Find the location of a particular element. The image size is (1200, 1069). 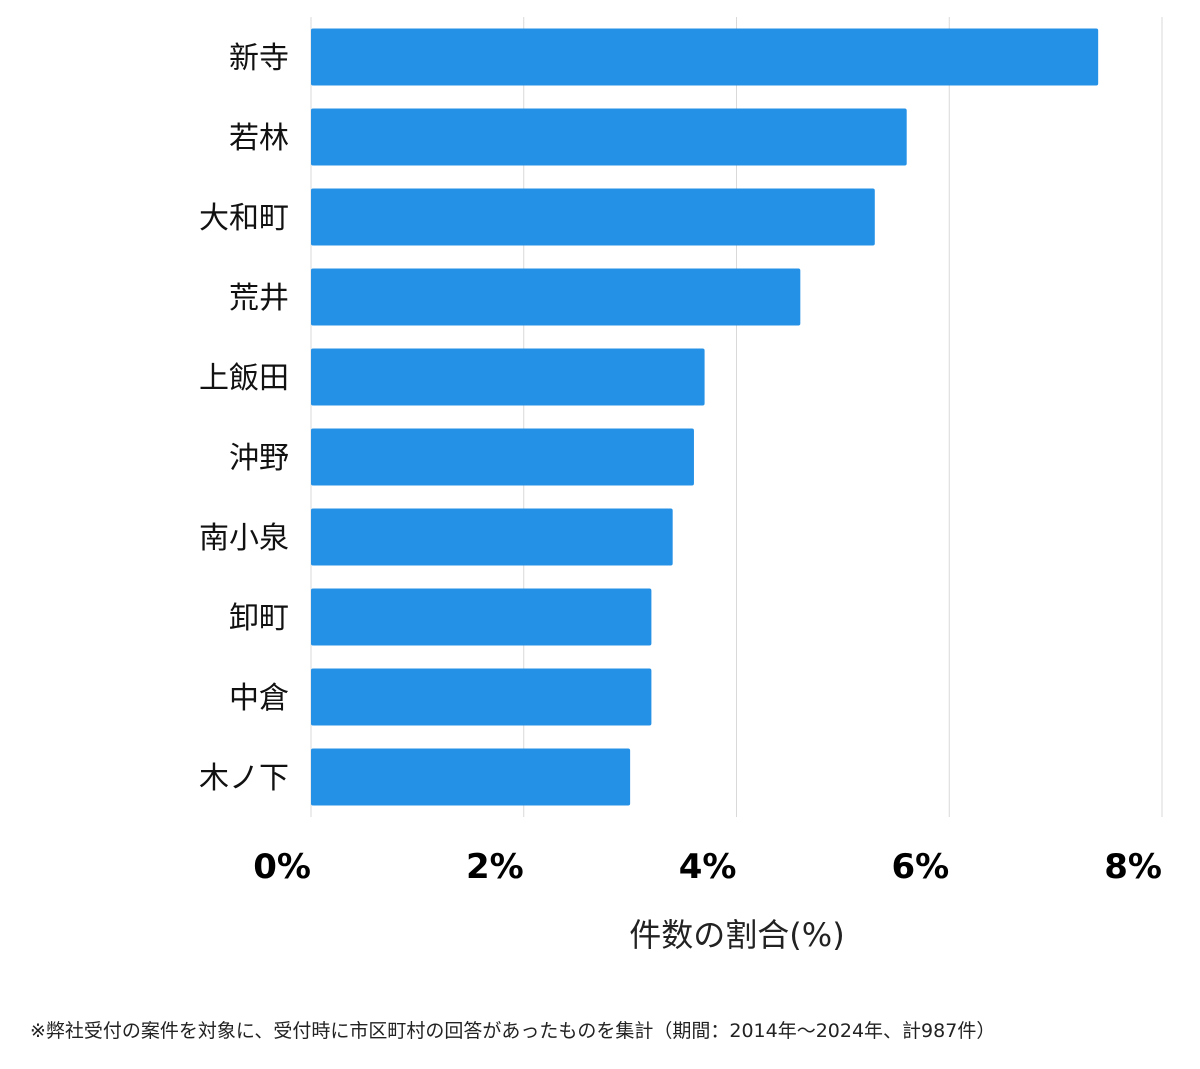

category-label: 卸町 is located at coordinates (259, 618).